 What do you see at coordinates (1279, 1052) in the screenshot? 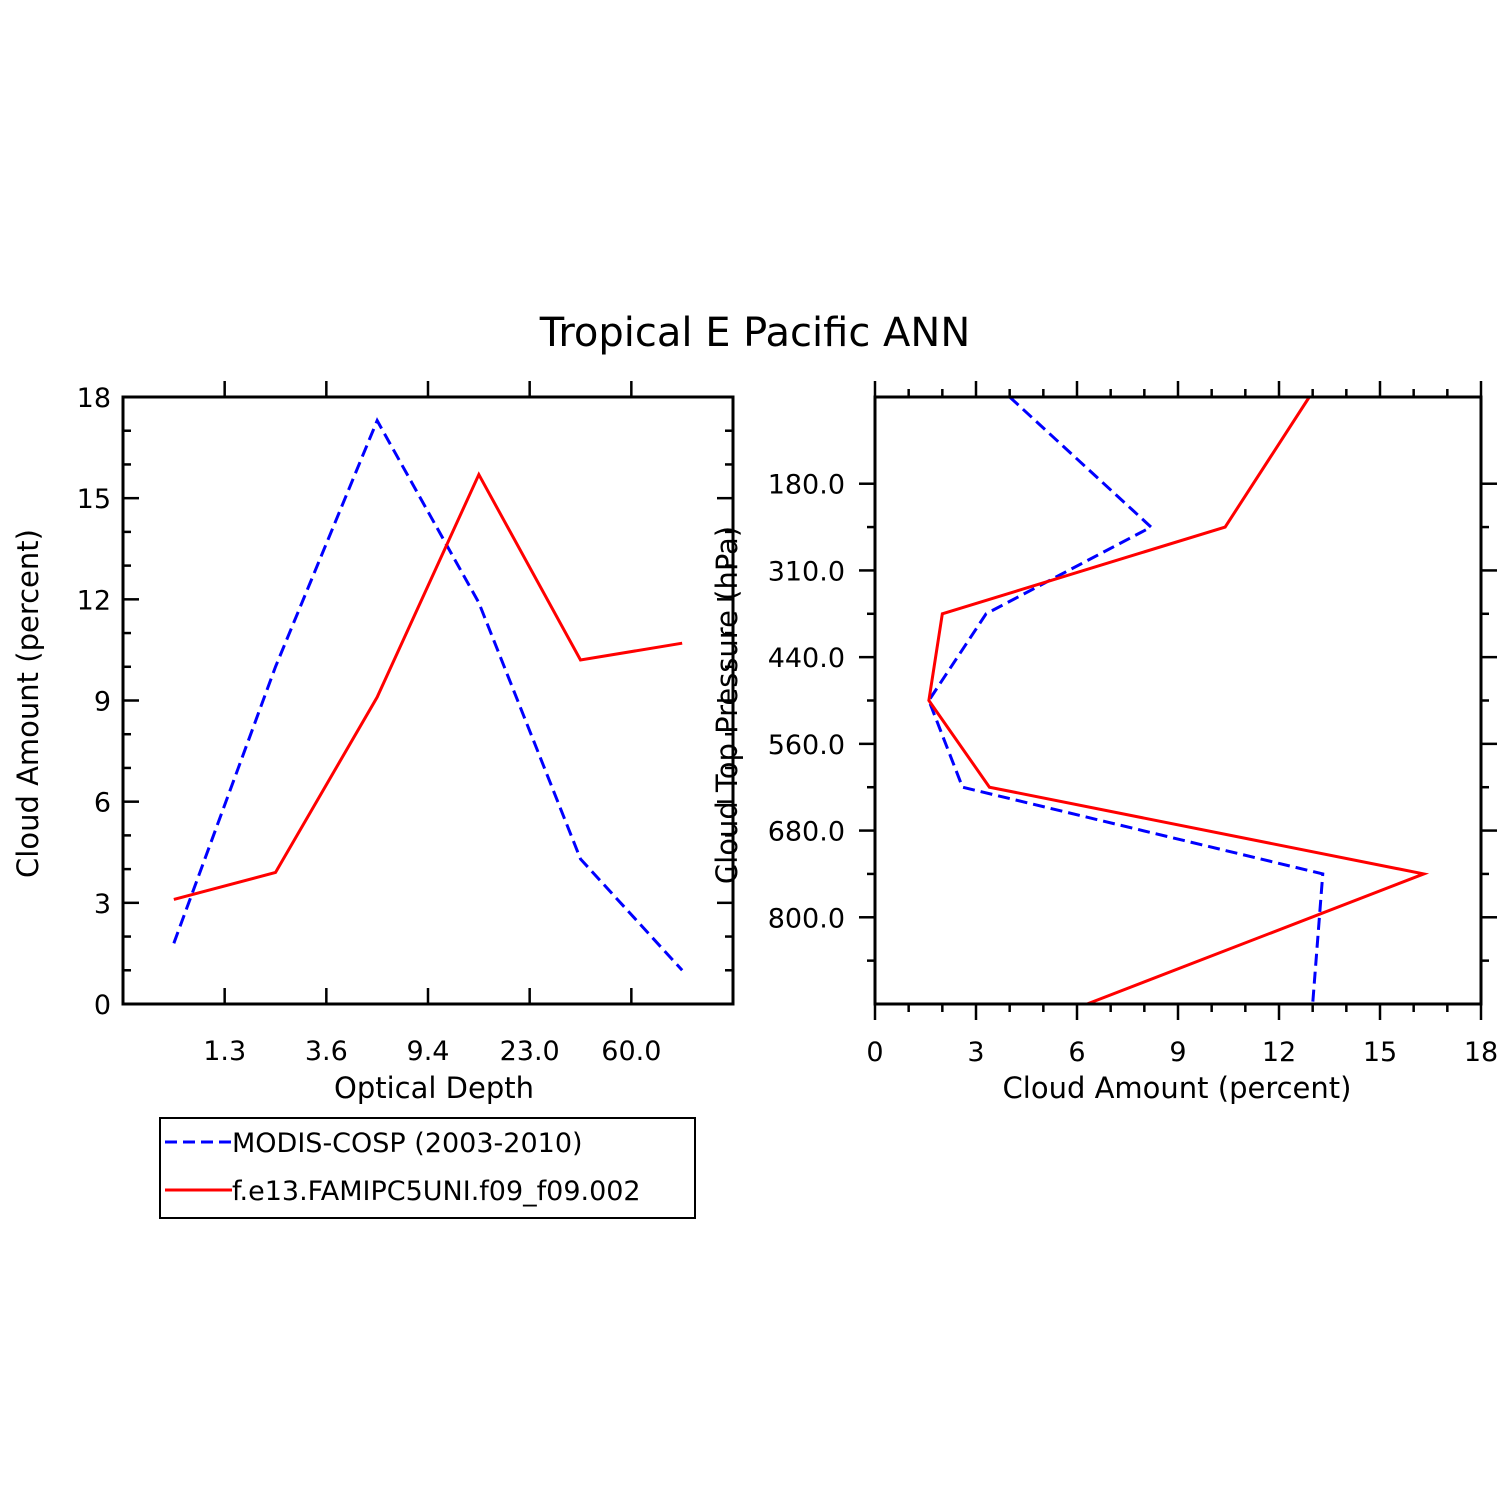
I see `right-x-tick-label: 12` at bounding box center [1279, 1052].